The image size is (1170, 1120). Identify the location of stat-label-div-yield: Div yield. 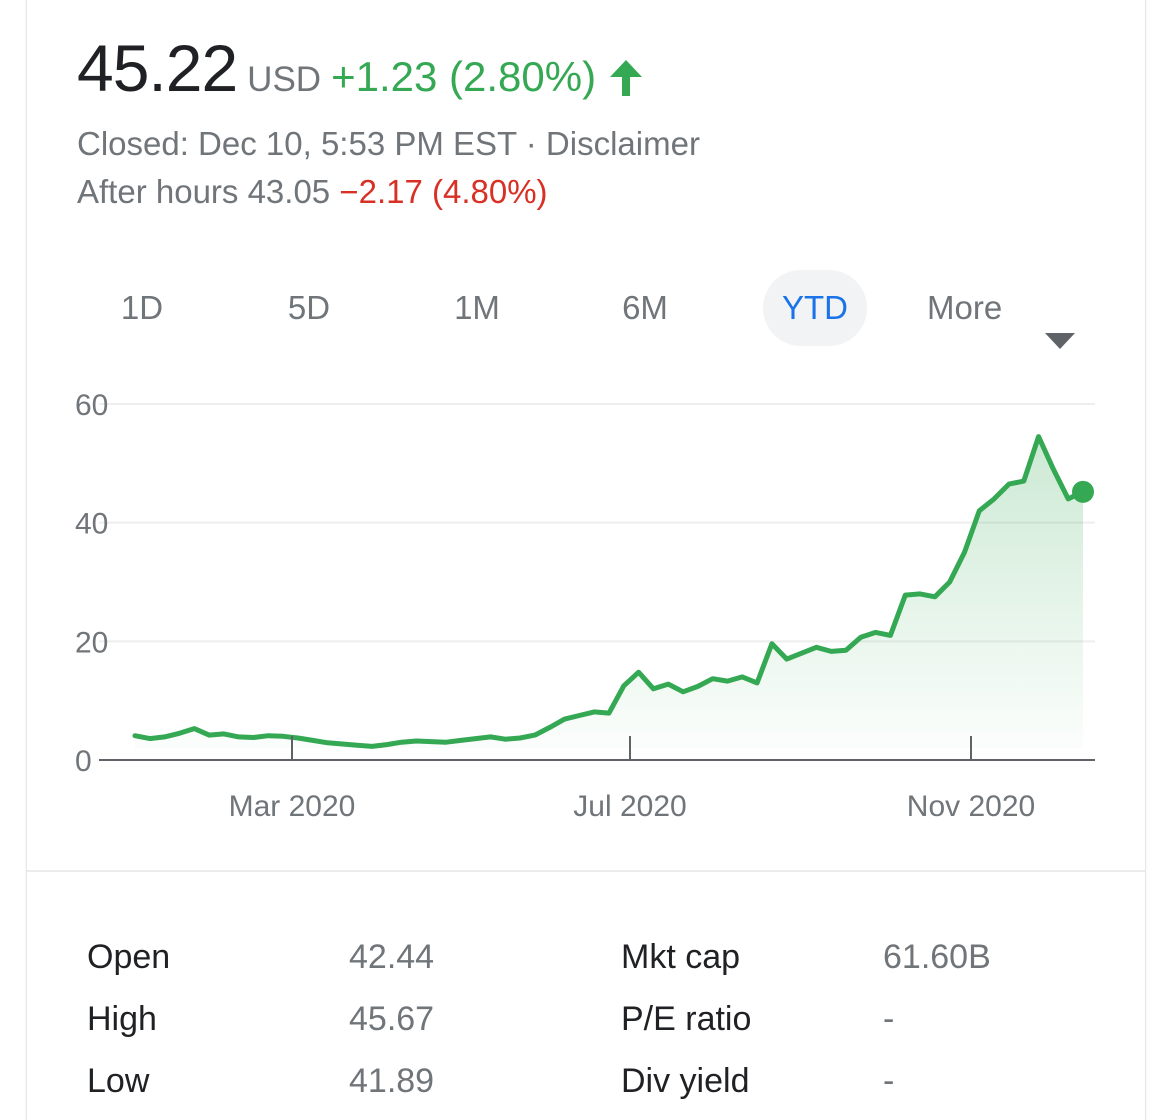
(685, 1081).